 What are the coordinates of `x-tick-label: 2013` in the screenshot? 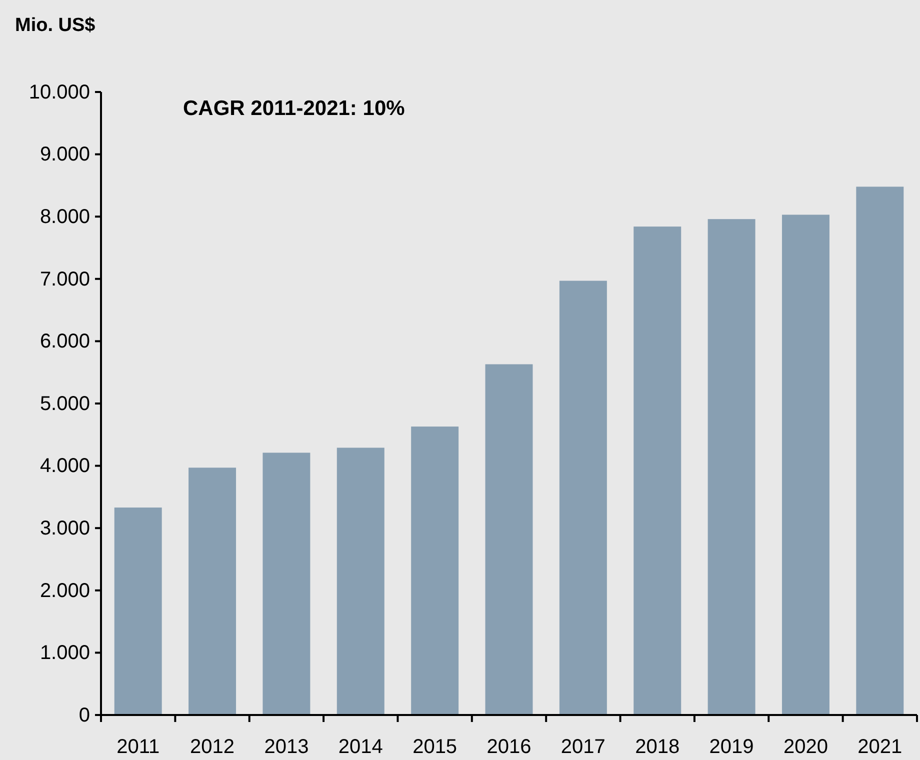 It's located at (286, 747).